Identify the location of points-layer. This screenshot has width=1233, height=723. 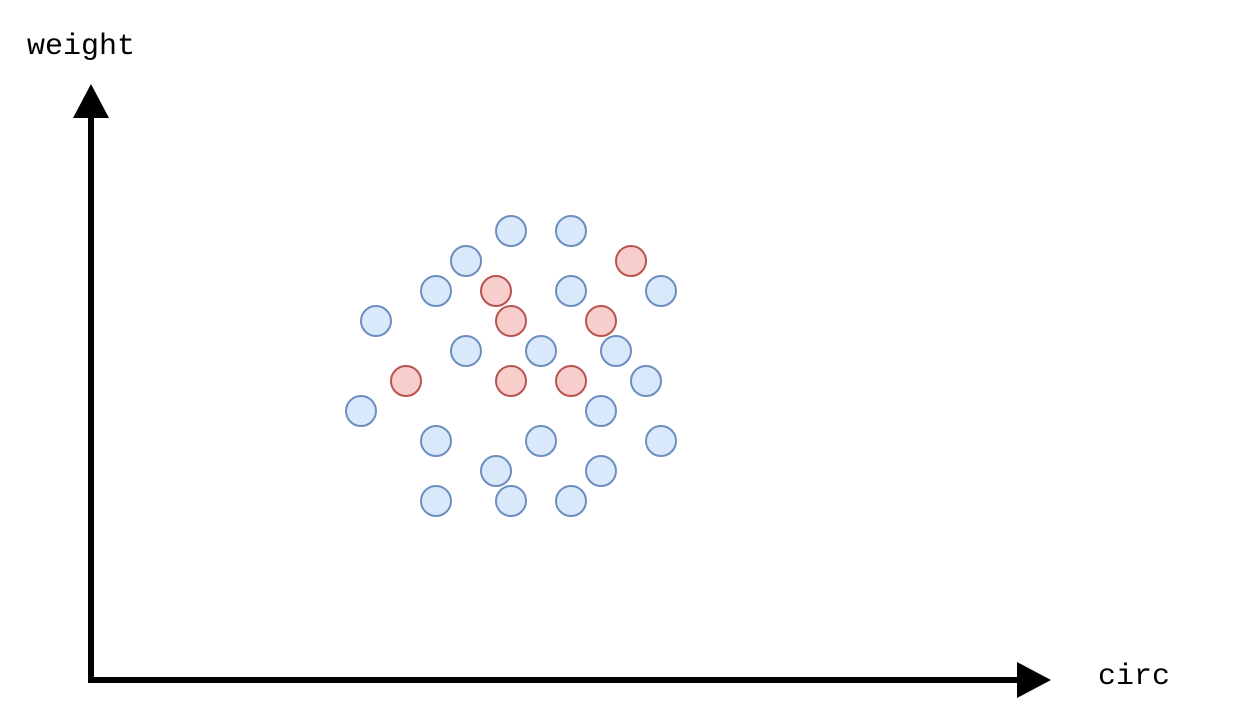
(511, 366).